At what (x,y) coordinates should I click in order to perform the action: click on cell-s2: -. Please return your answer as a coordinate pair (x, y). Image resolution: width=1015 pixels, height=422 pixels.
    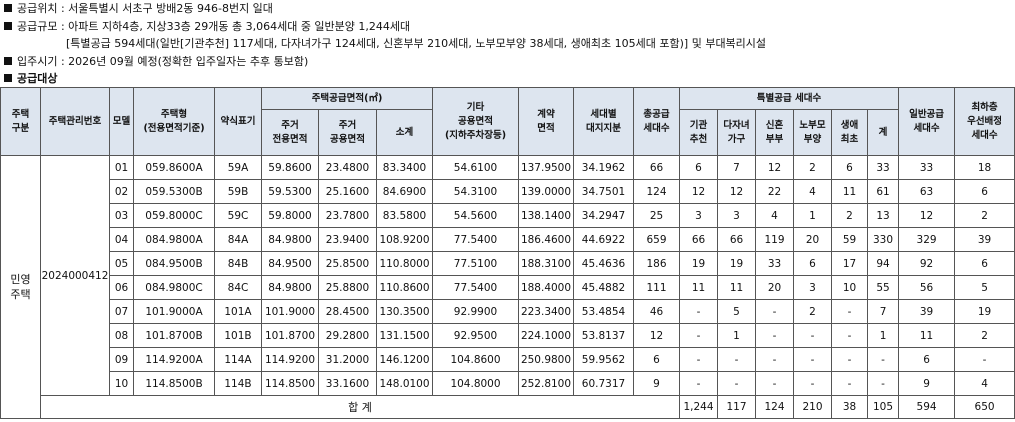
    Looking at the image, I should click on (736, 359).